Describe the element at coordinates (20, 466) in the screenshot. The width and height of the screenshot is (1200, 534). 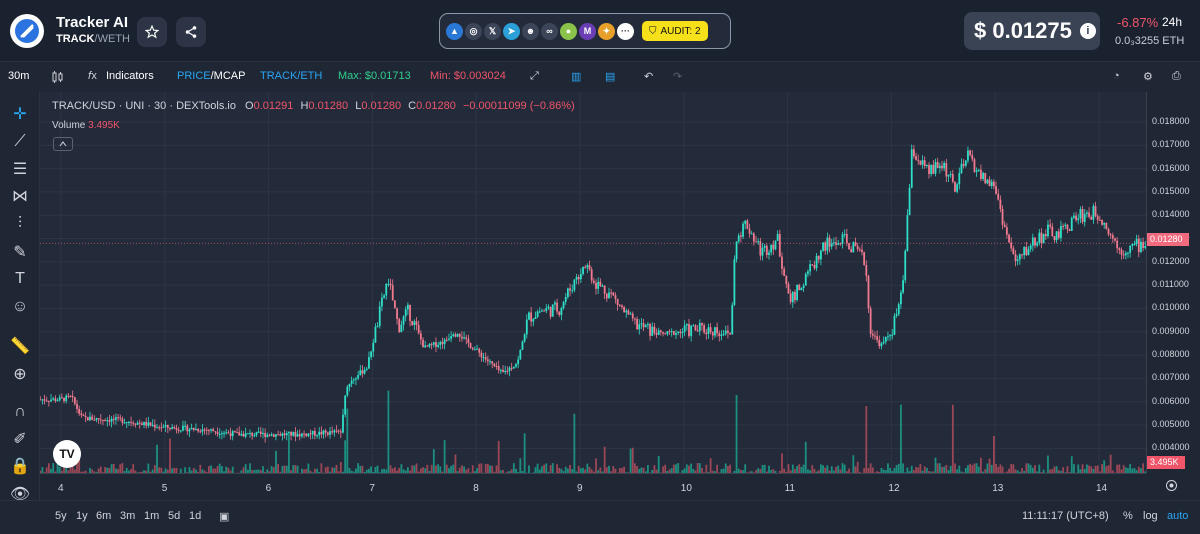
I see `lock-icon: 🔒` at that location.